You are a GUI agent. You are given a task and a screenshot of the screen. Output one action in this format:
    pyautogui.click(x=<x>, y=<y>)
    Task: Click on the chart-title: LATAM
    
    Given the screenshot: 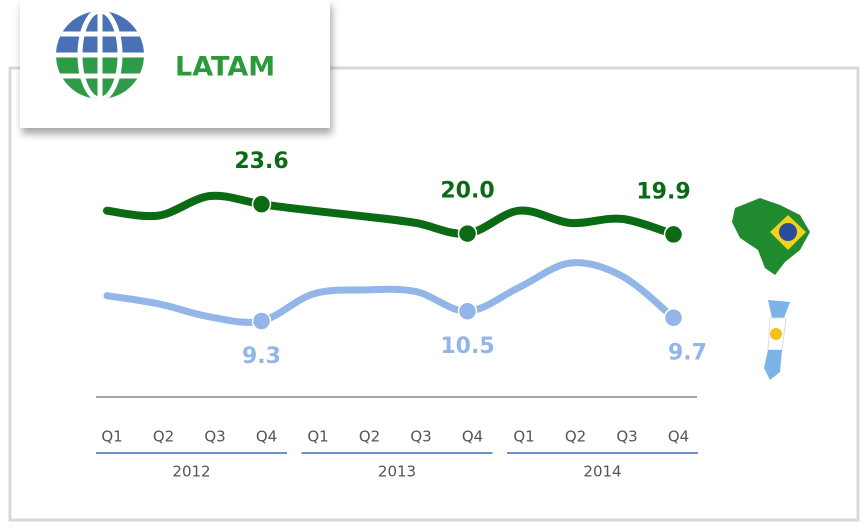 What is the action you would take?
    pyautogui.click(x=225, y=67)
    